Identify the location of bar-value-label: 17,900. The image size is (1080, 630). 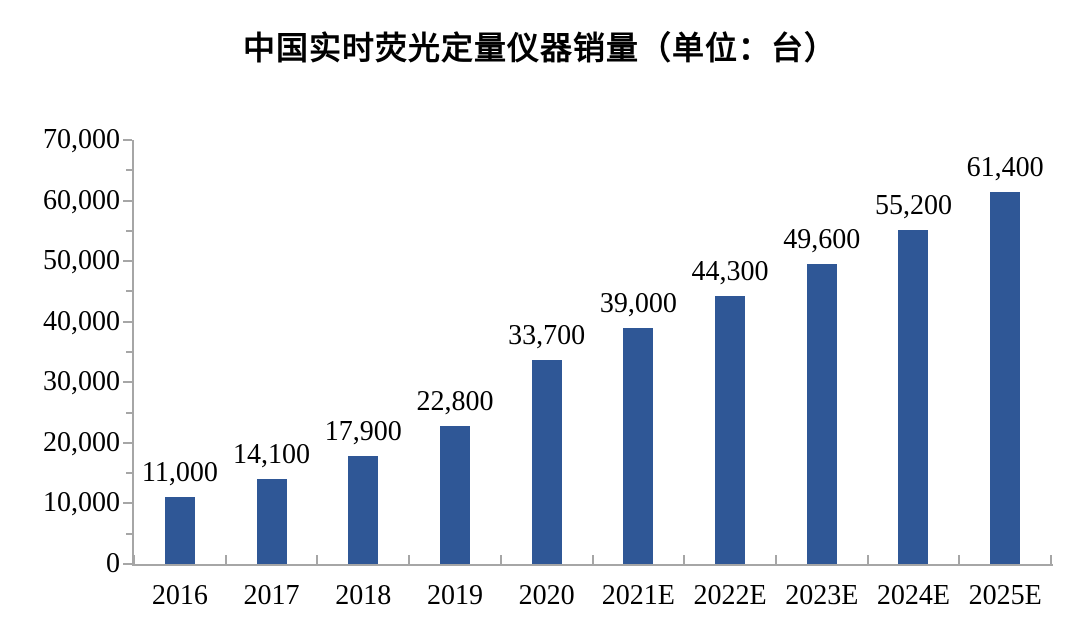
(363, 431).